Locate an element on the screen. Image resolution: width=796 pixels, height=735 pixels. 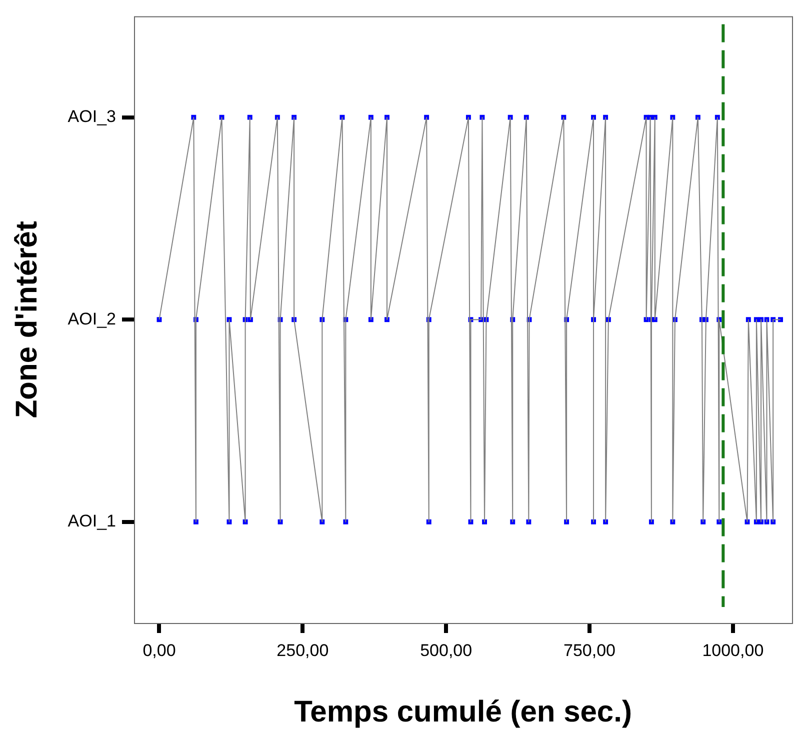
x-tick-label: 1000,00 is located at coordinates (733, 650).